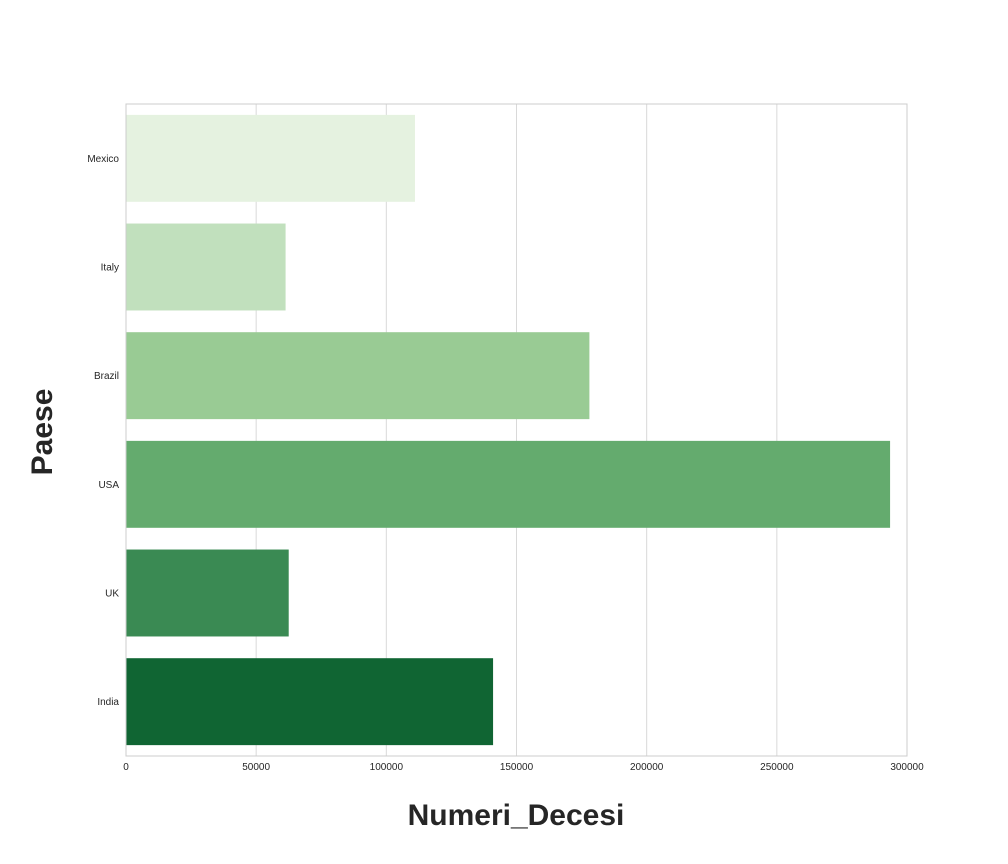 This screenshot has width=1008, height=864. What do you see at coordinates (103, 431) in the screenshot?
I see `y-tick-labels: Mexico Italy Brazil USA UK India` at bounding box center [103, 431].